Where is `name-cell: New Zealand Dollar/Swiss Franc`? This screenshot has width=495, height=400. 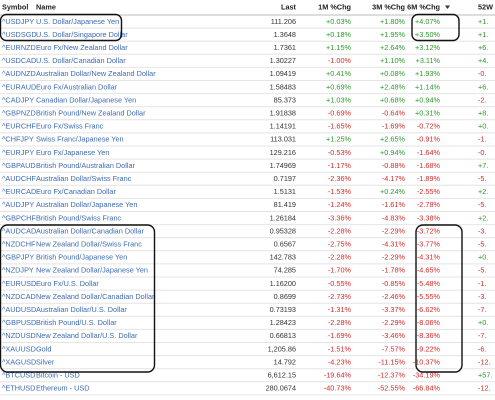 name-cell: New Zealand Dollar/Swiss Franc is located at coordinates (89, 243).